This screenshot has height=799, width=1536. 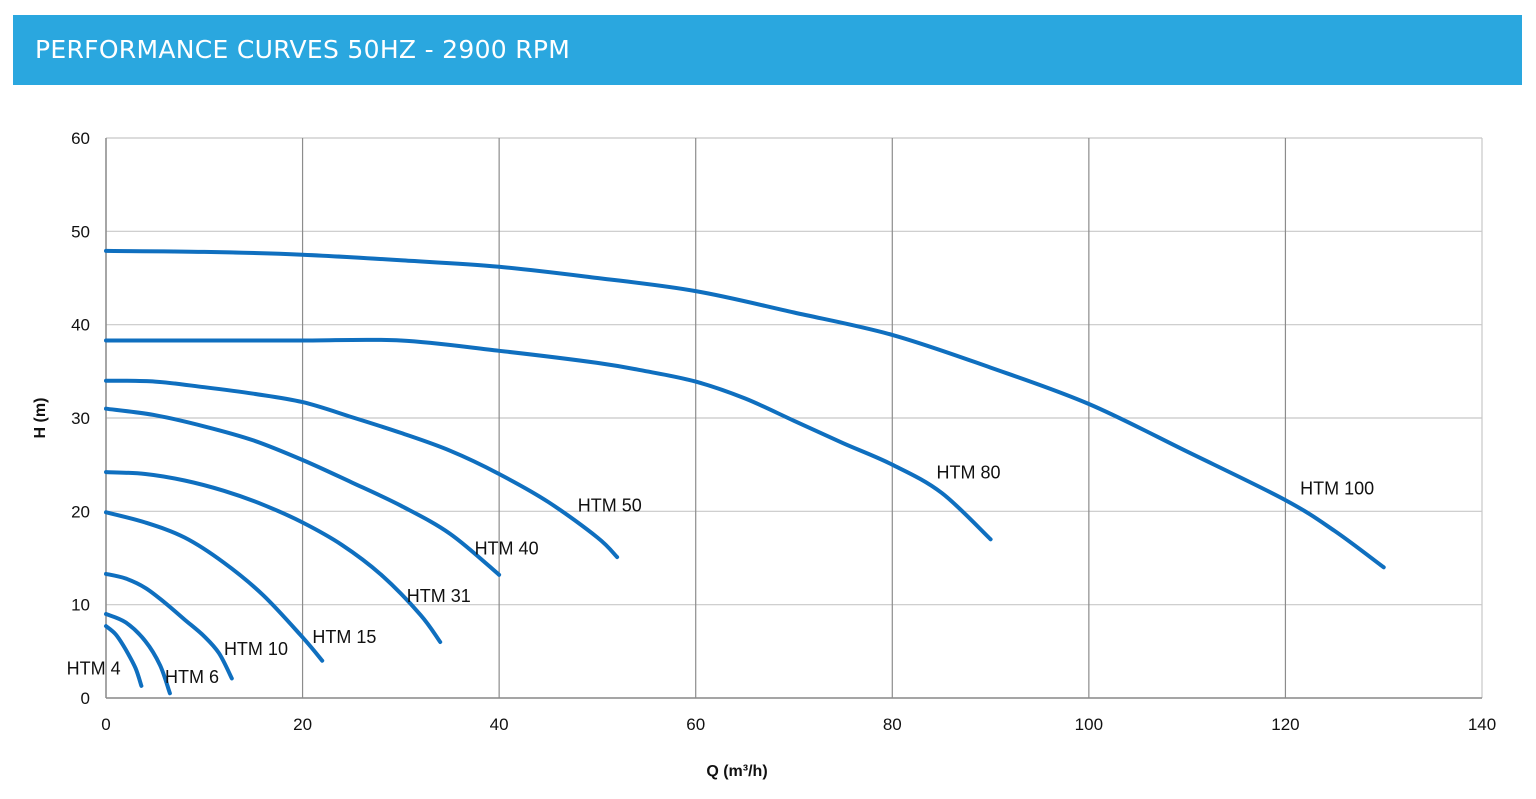 I want to click on x-tick-label: 100, so click(x=1089, y=724).